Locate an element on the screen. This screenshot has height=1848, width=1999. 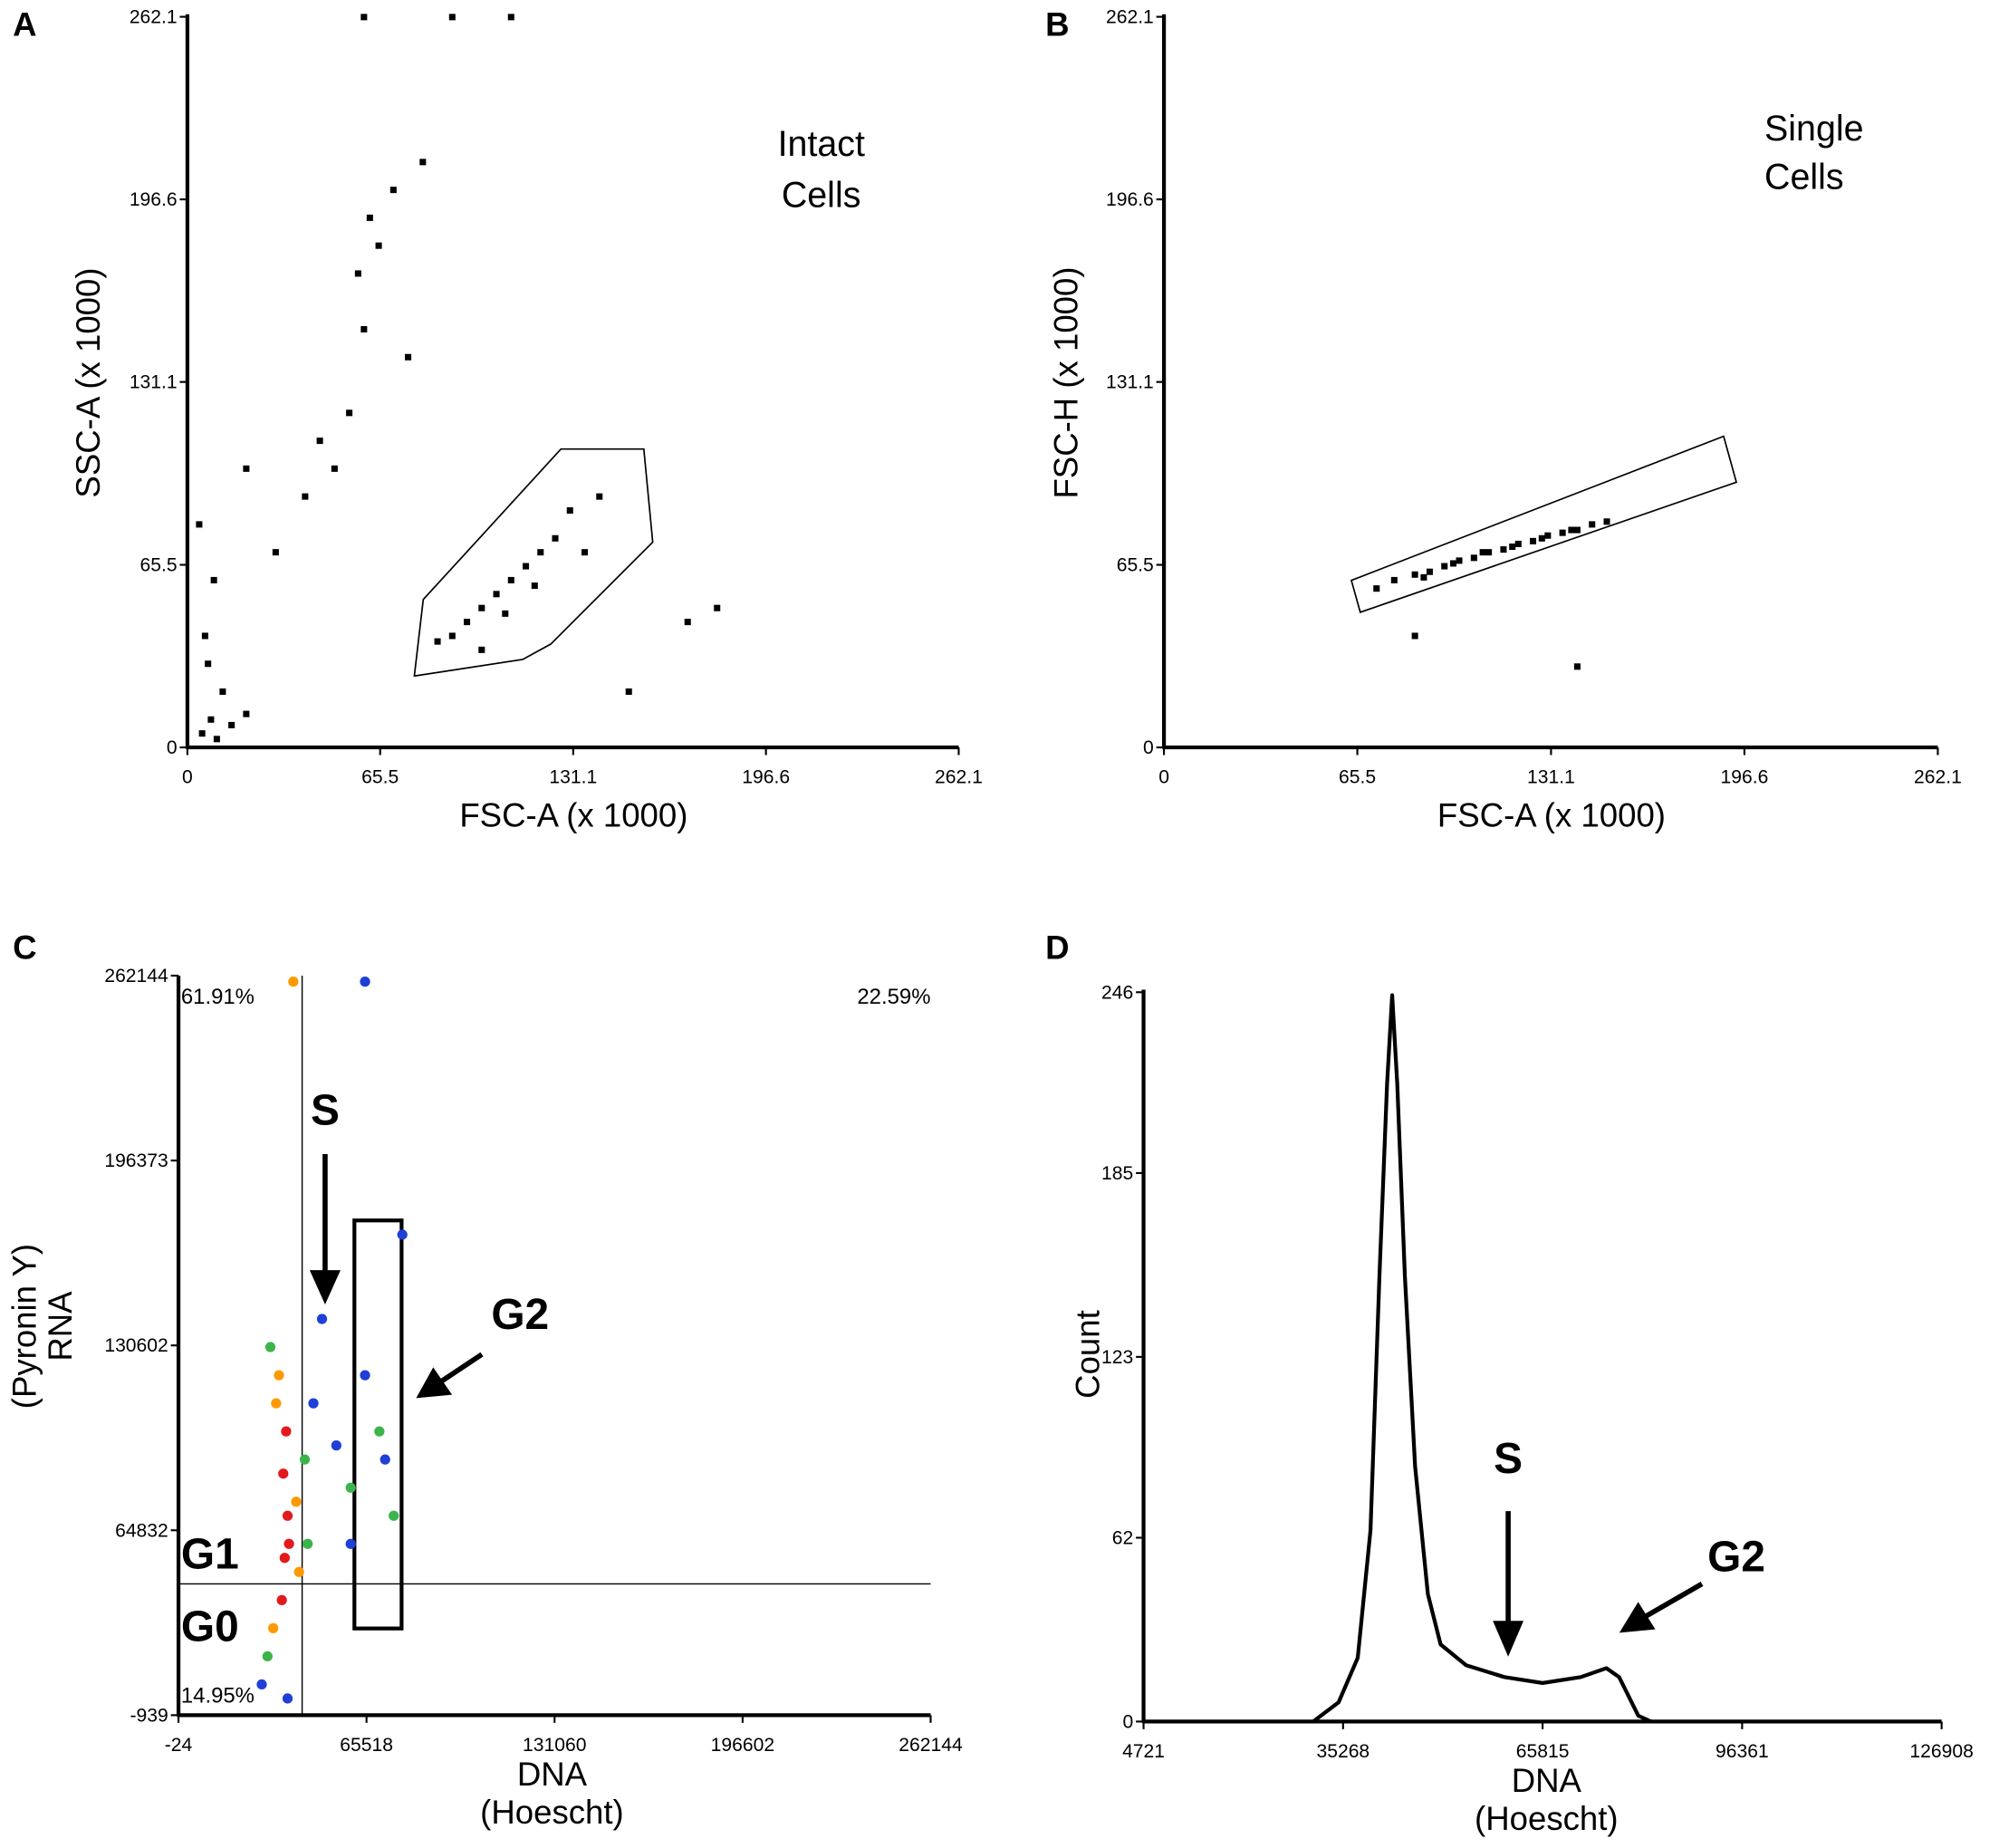
y-axis-label: SSC-A (x 1000) is located at coordinates (88, 382).